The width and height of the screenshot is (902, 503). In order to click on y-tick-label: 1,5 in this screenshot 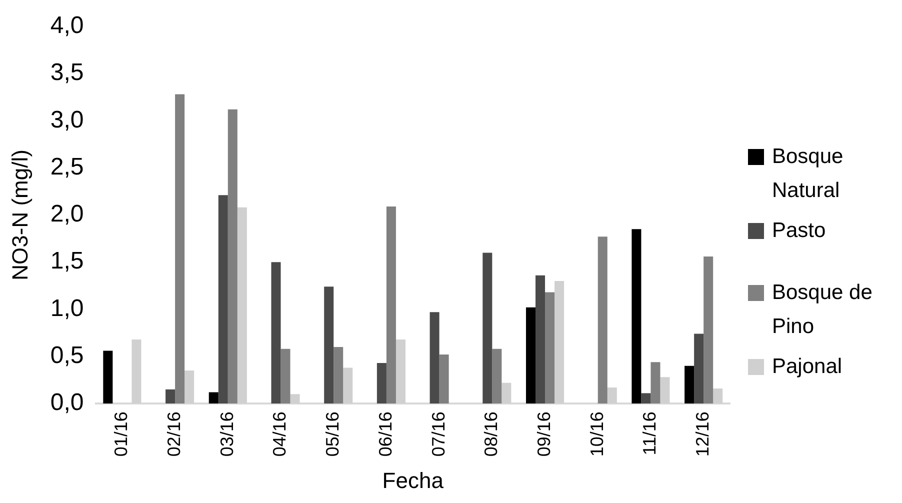, I will do `click(67, 261)`.